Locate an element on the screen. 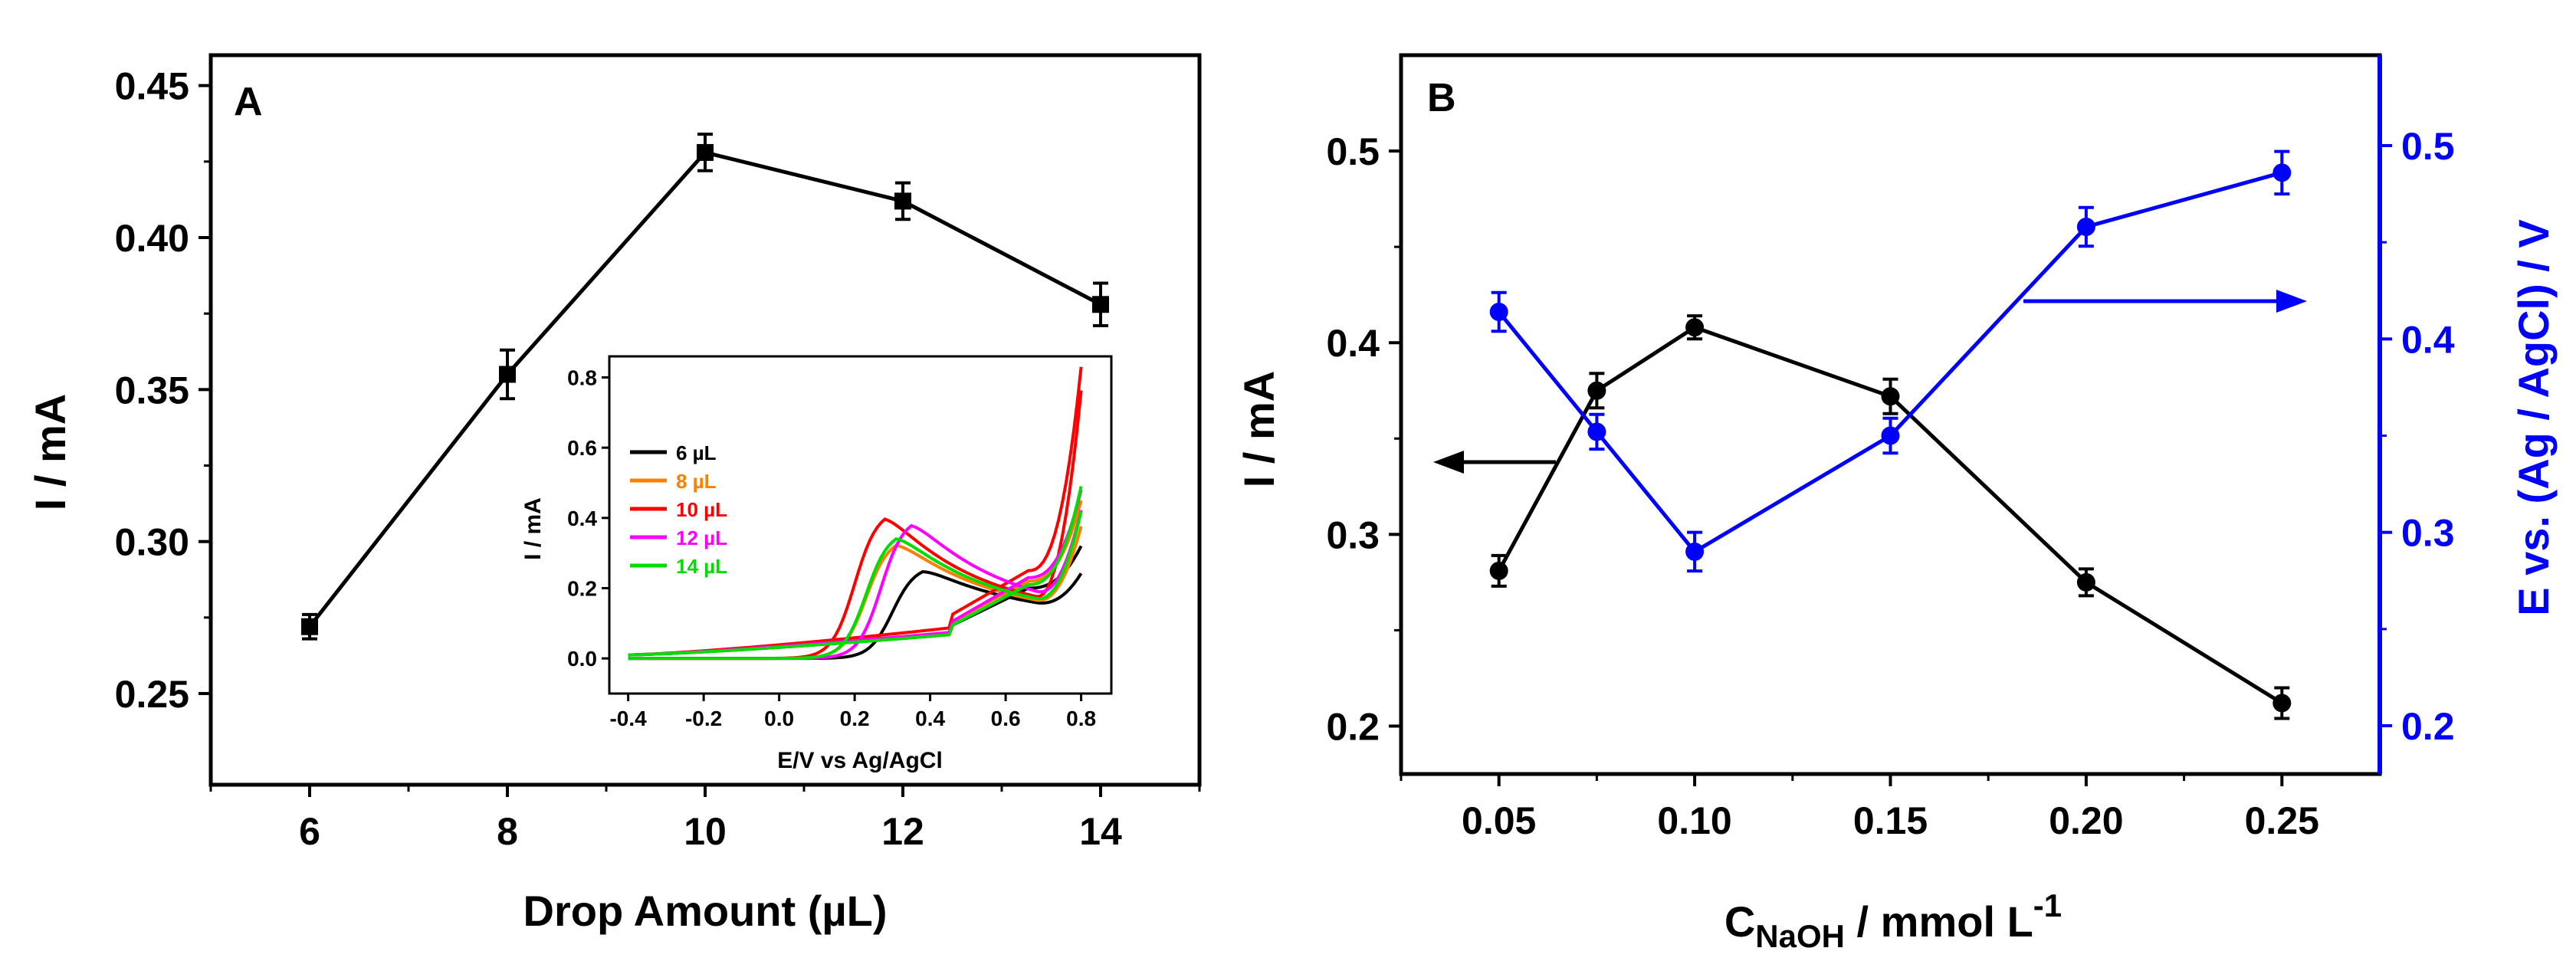 This screenshot has width=2576, height=961. b-ytick-label: 0.4 is located at coordinates (1353, 343).